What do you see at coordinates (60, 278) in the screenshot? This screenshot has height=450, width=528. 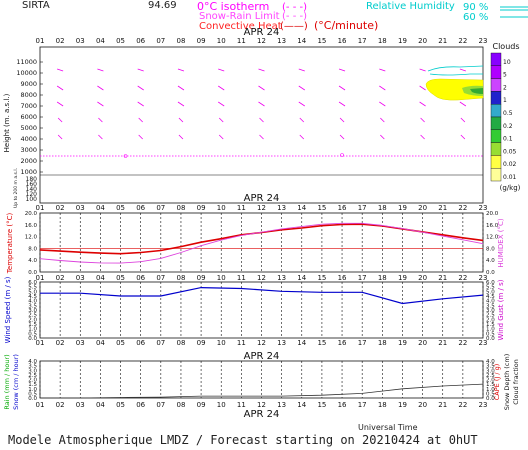 I see `temperature-bottom-hour-label: 02` at bounding box center [60, 278].